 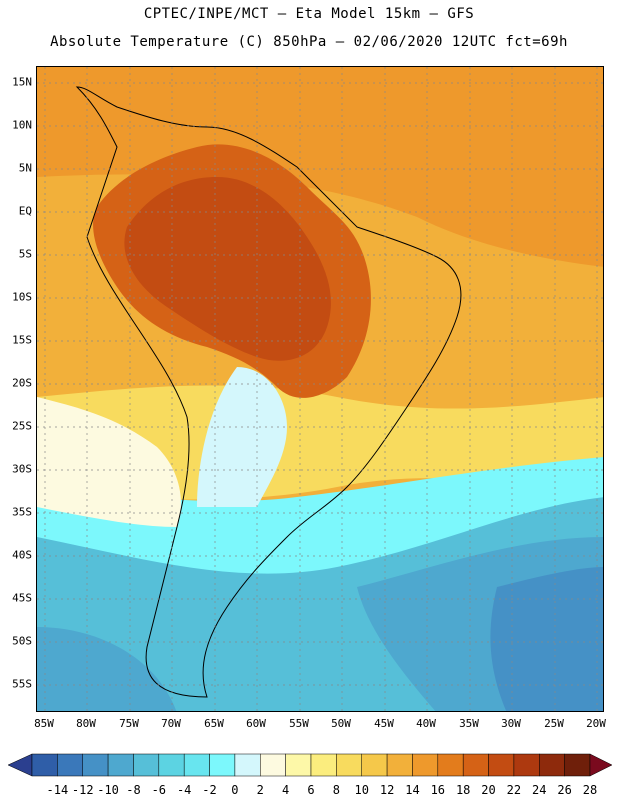 I want to click on lon-label-85w: 85W, so click(x=44, y=723).